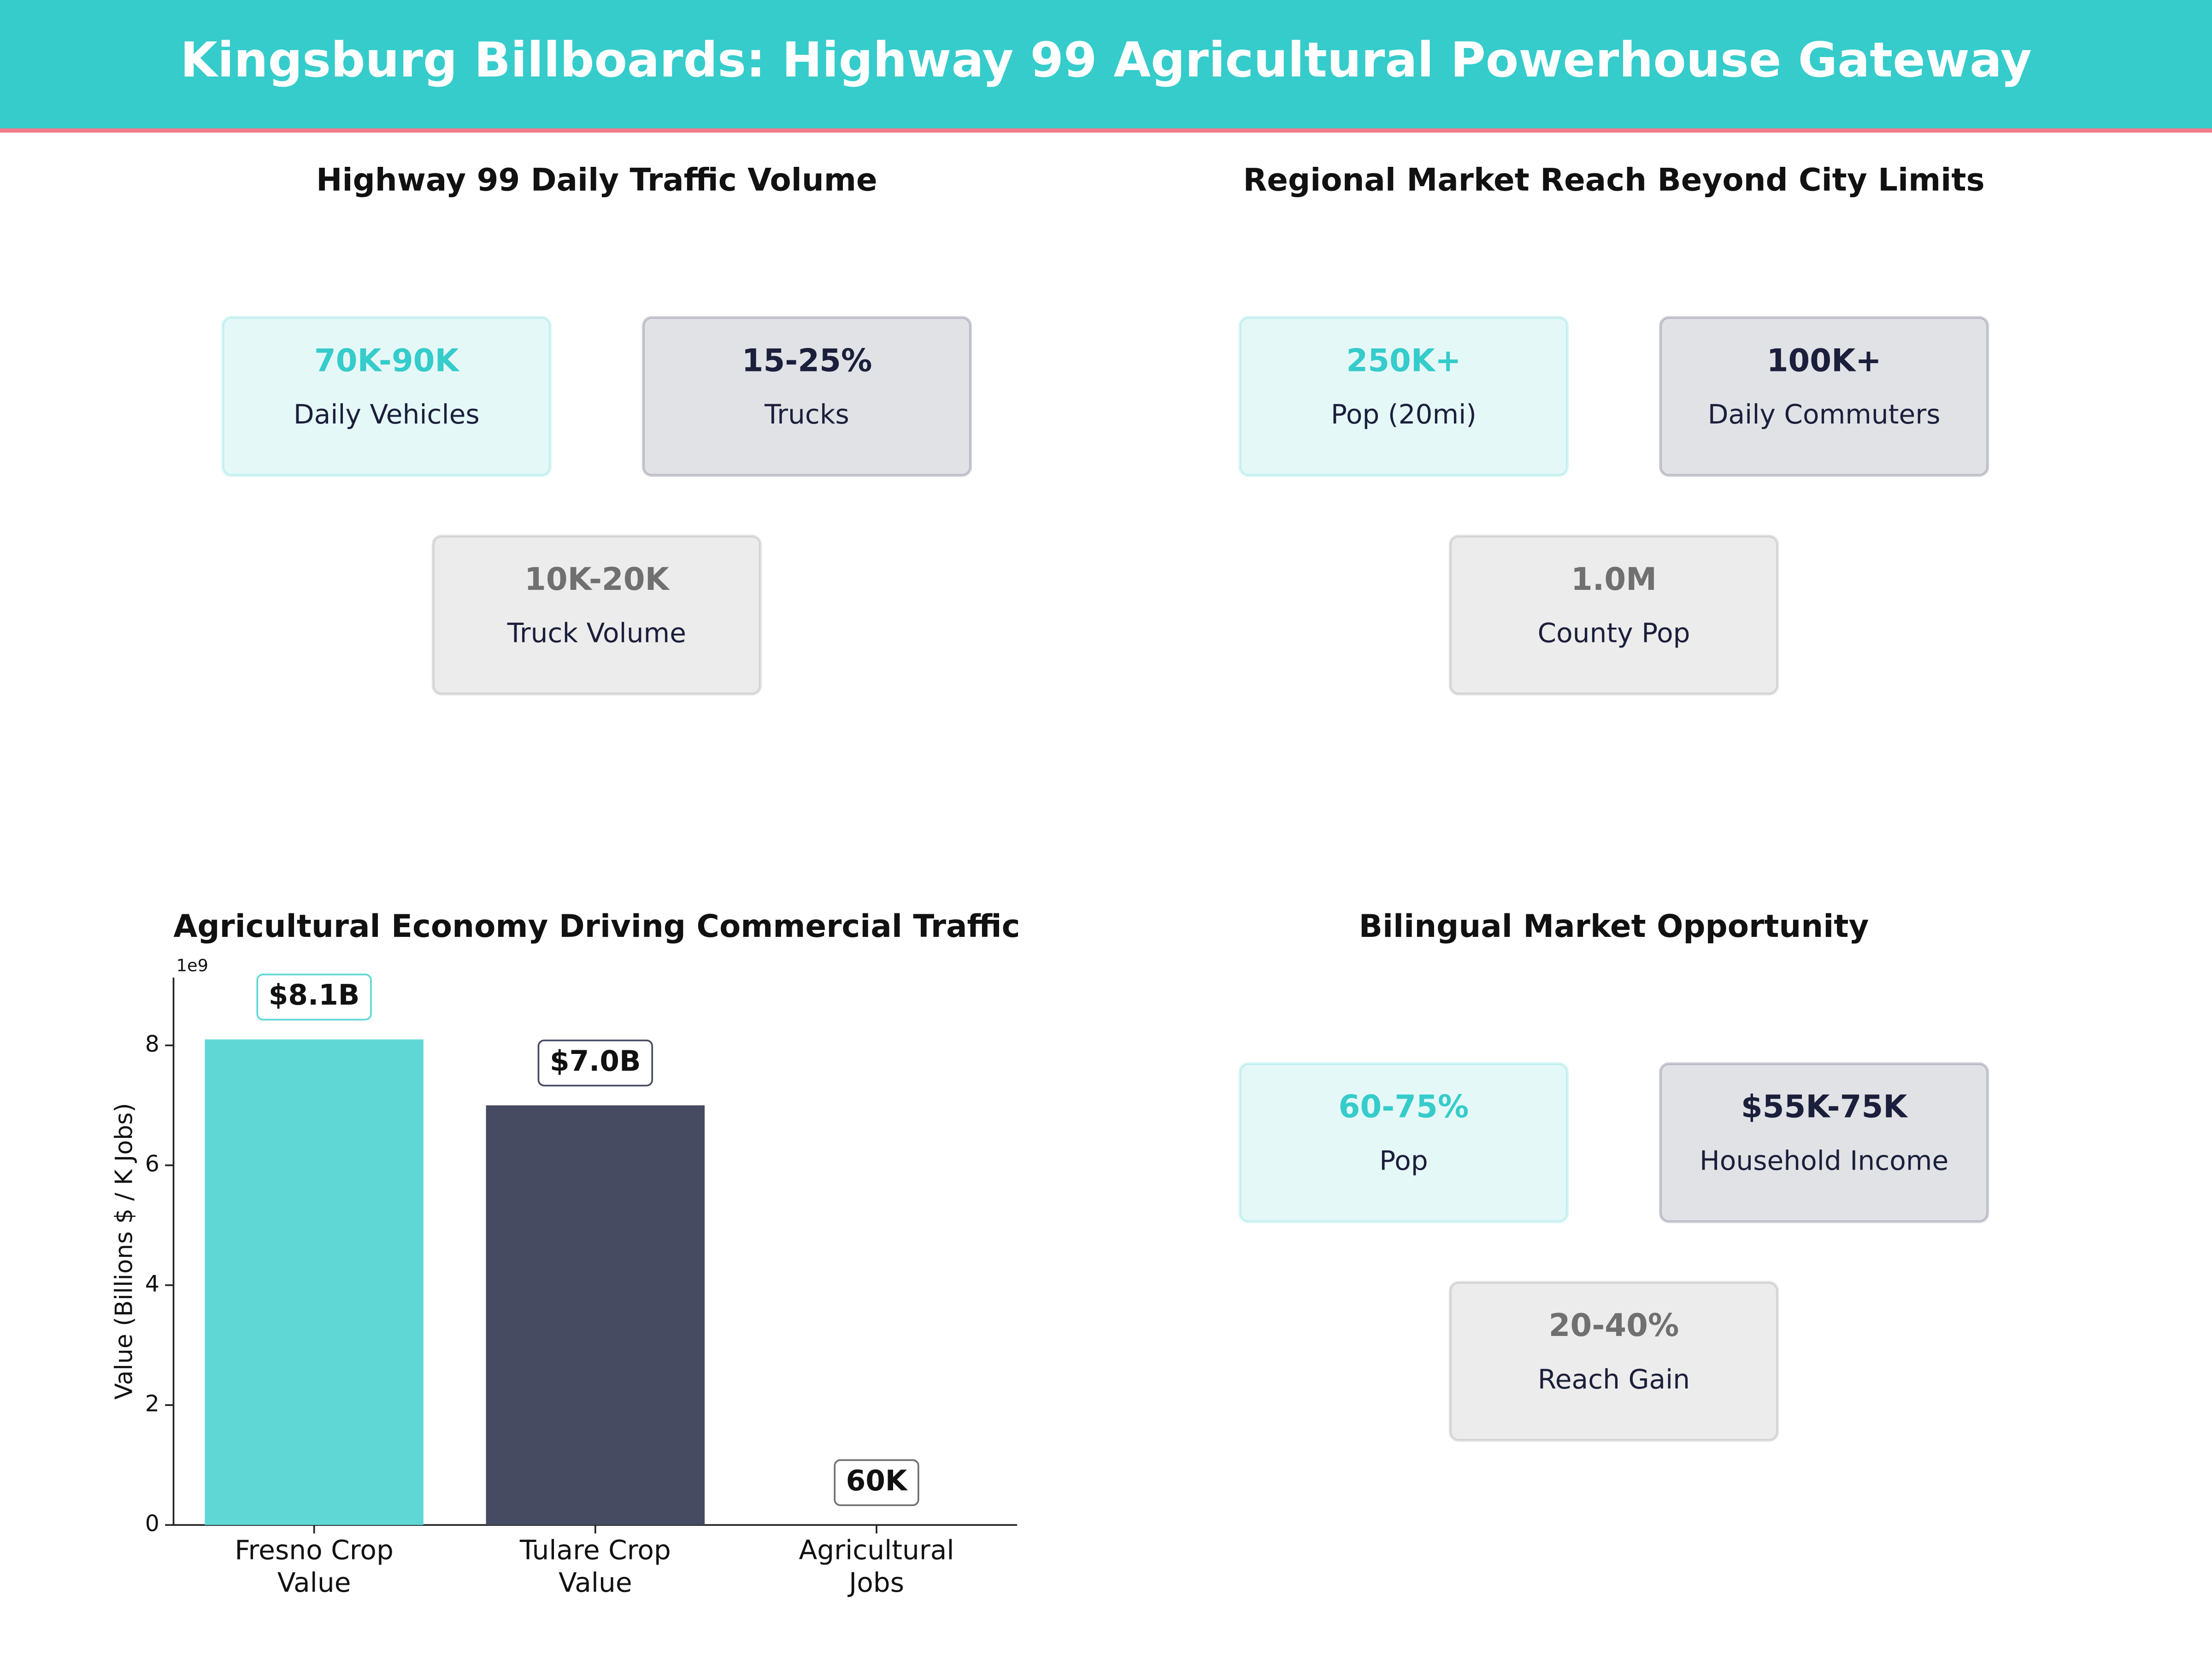  What do you see at coordinates (1824, 1161) in the screenshot?
I see `kpi-label: Household Income` at bounding box center [1824, 1161].